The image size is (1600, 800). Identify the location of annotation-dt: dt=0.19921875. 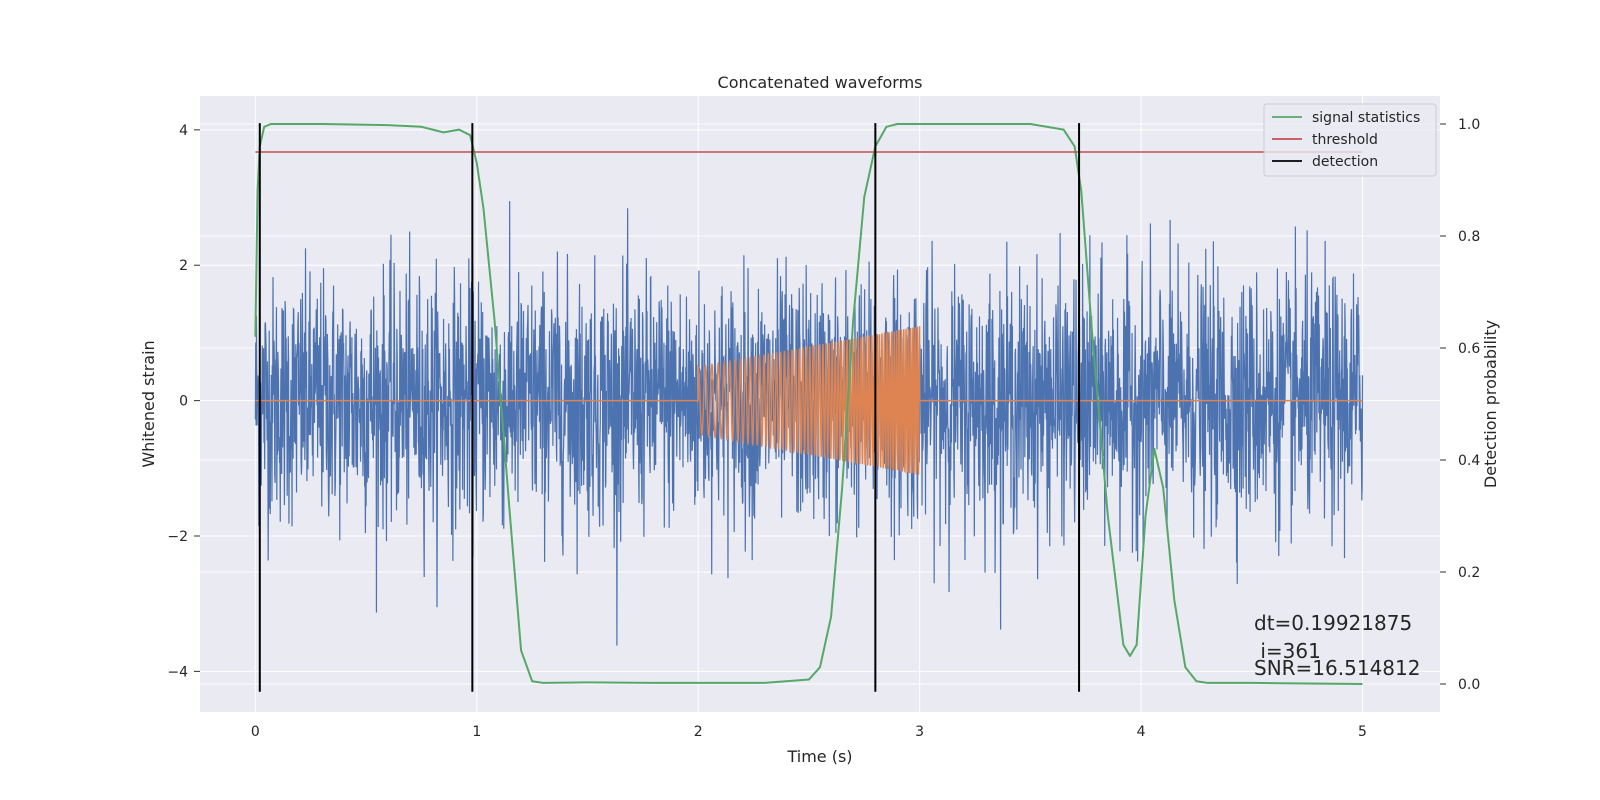
(1333, 623).